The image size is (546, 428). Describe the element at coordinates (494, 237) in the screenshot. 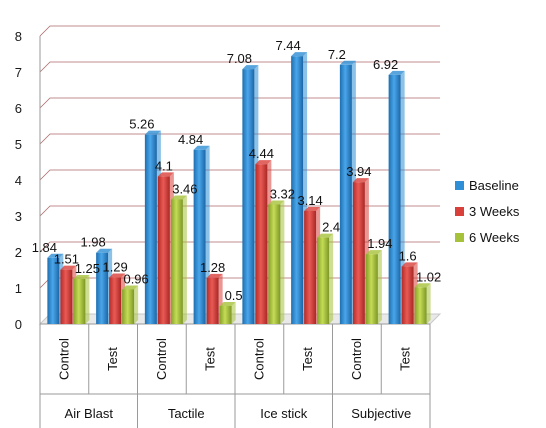

I see `legend-entry: 6 Weeks` at that location.